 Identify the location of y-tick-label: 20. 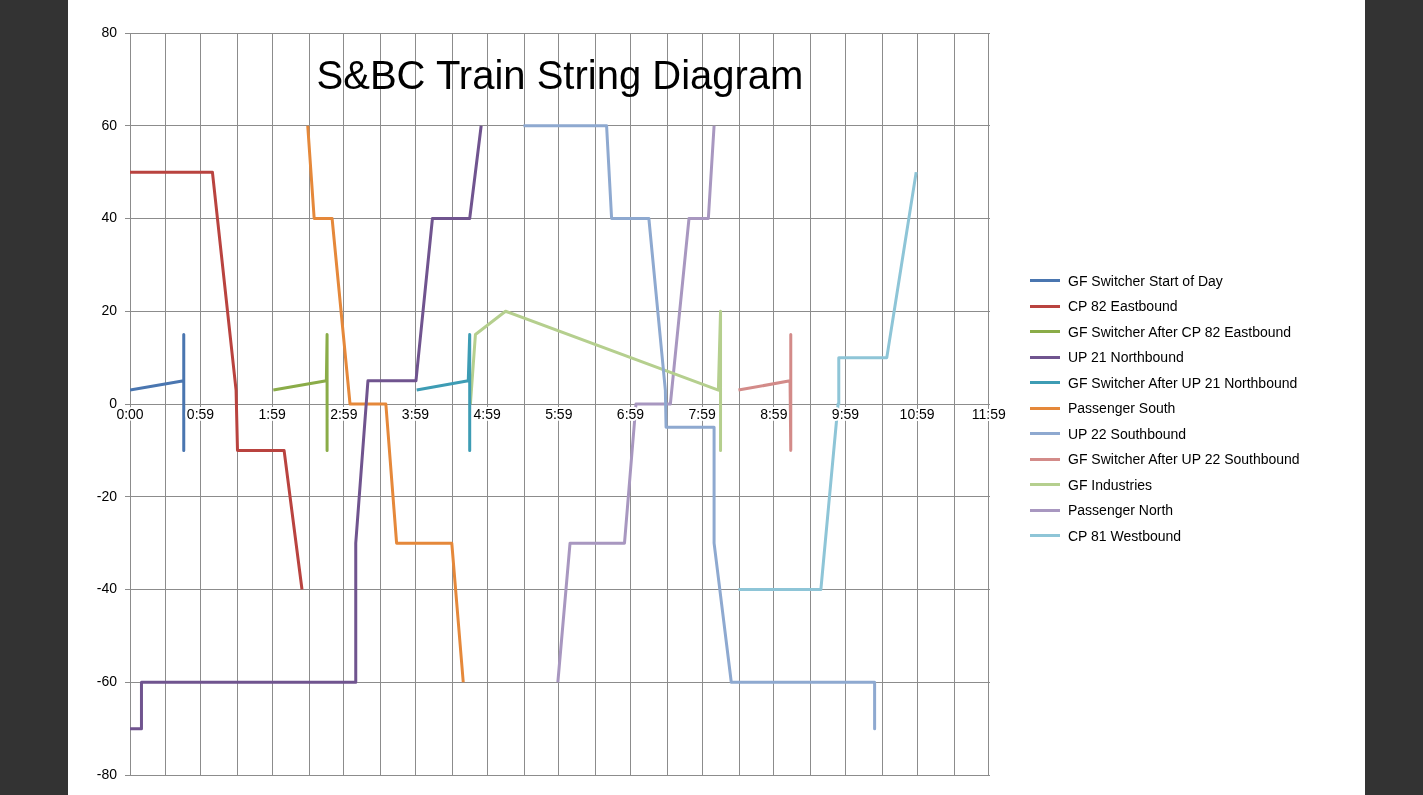
(109, 310).